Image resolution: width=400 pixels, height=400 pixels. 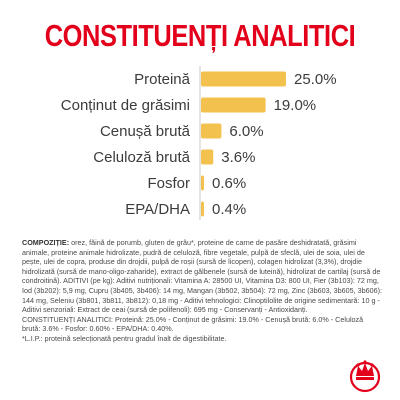 What do you see at coordinates (157, 209) in the screenshot?
I see `bar-label: EPA/DHA` at bounding box center [157, 209].